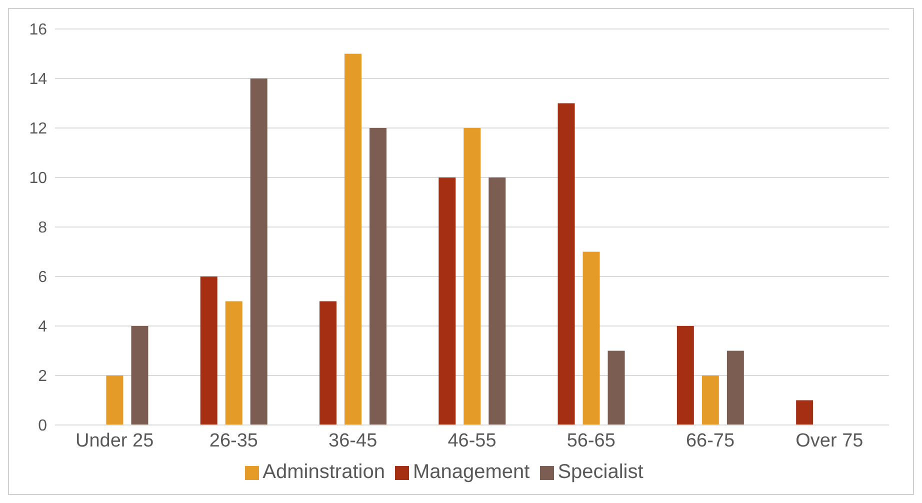 This screenshot has width=922, height=503. Describe the element at coordinates (43, 327) in the screenshot. I see `y-tick-label: 4` at that location.